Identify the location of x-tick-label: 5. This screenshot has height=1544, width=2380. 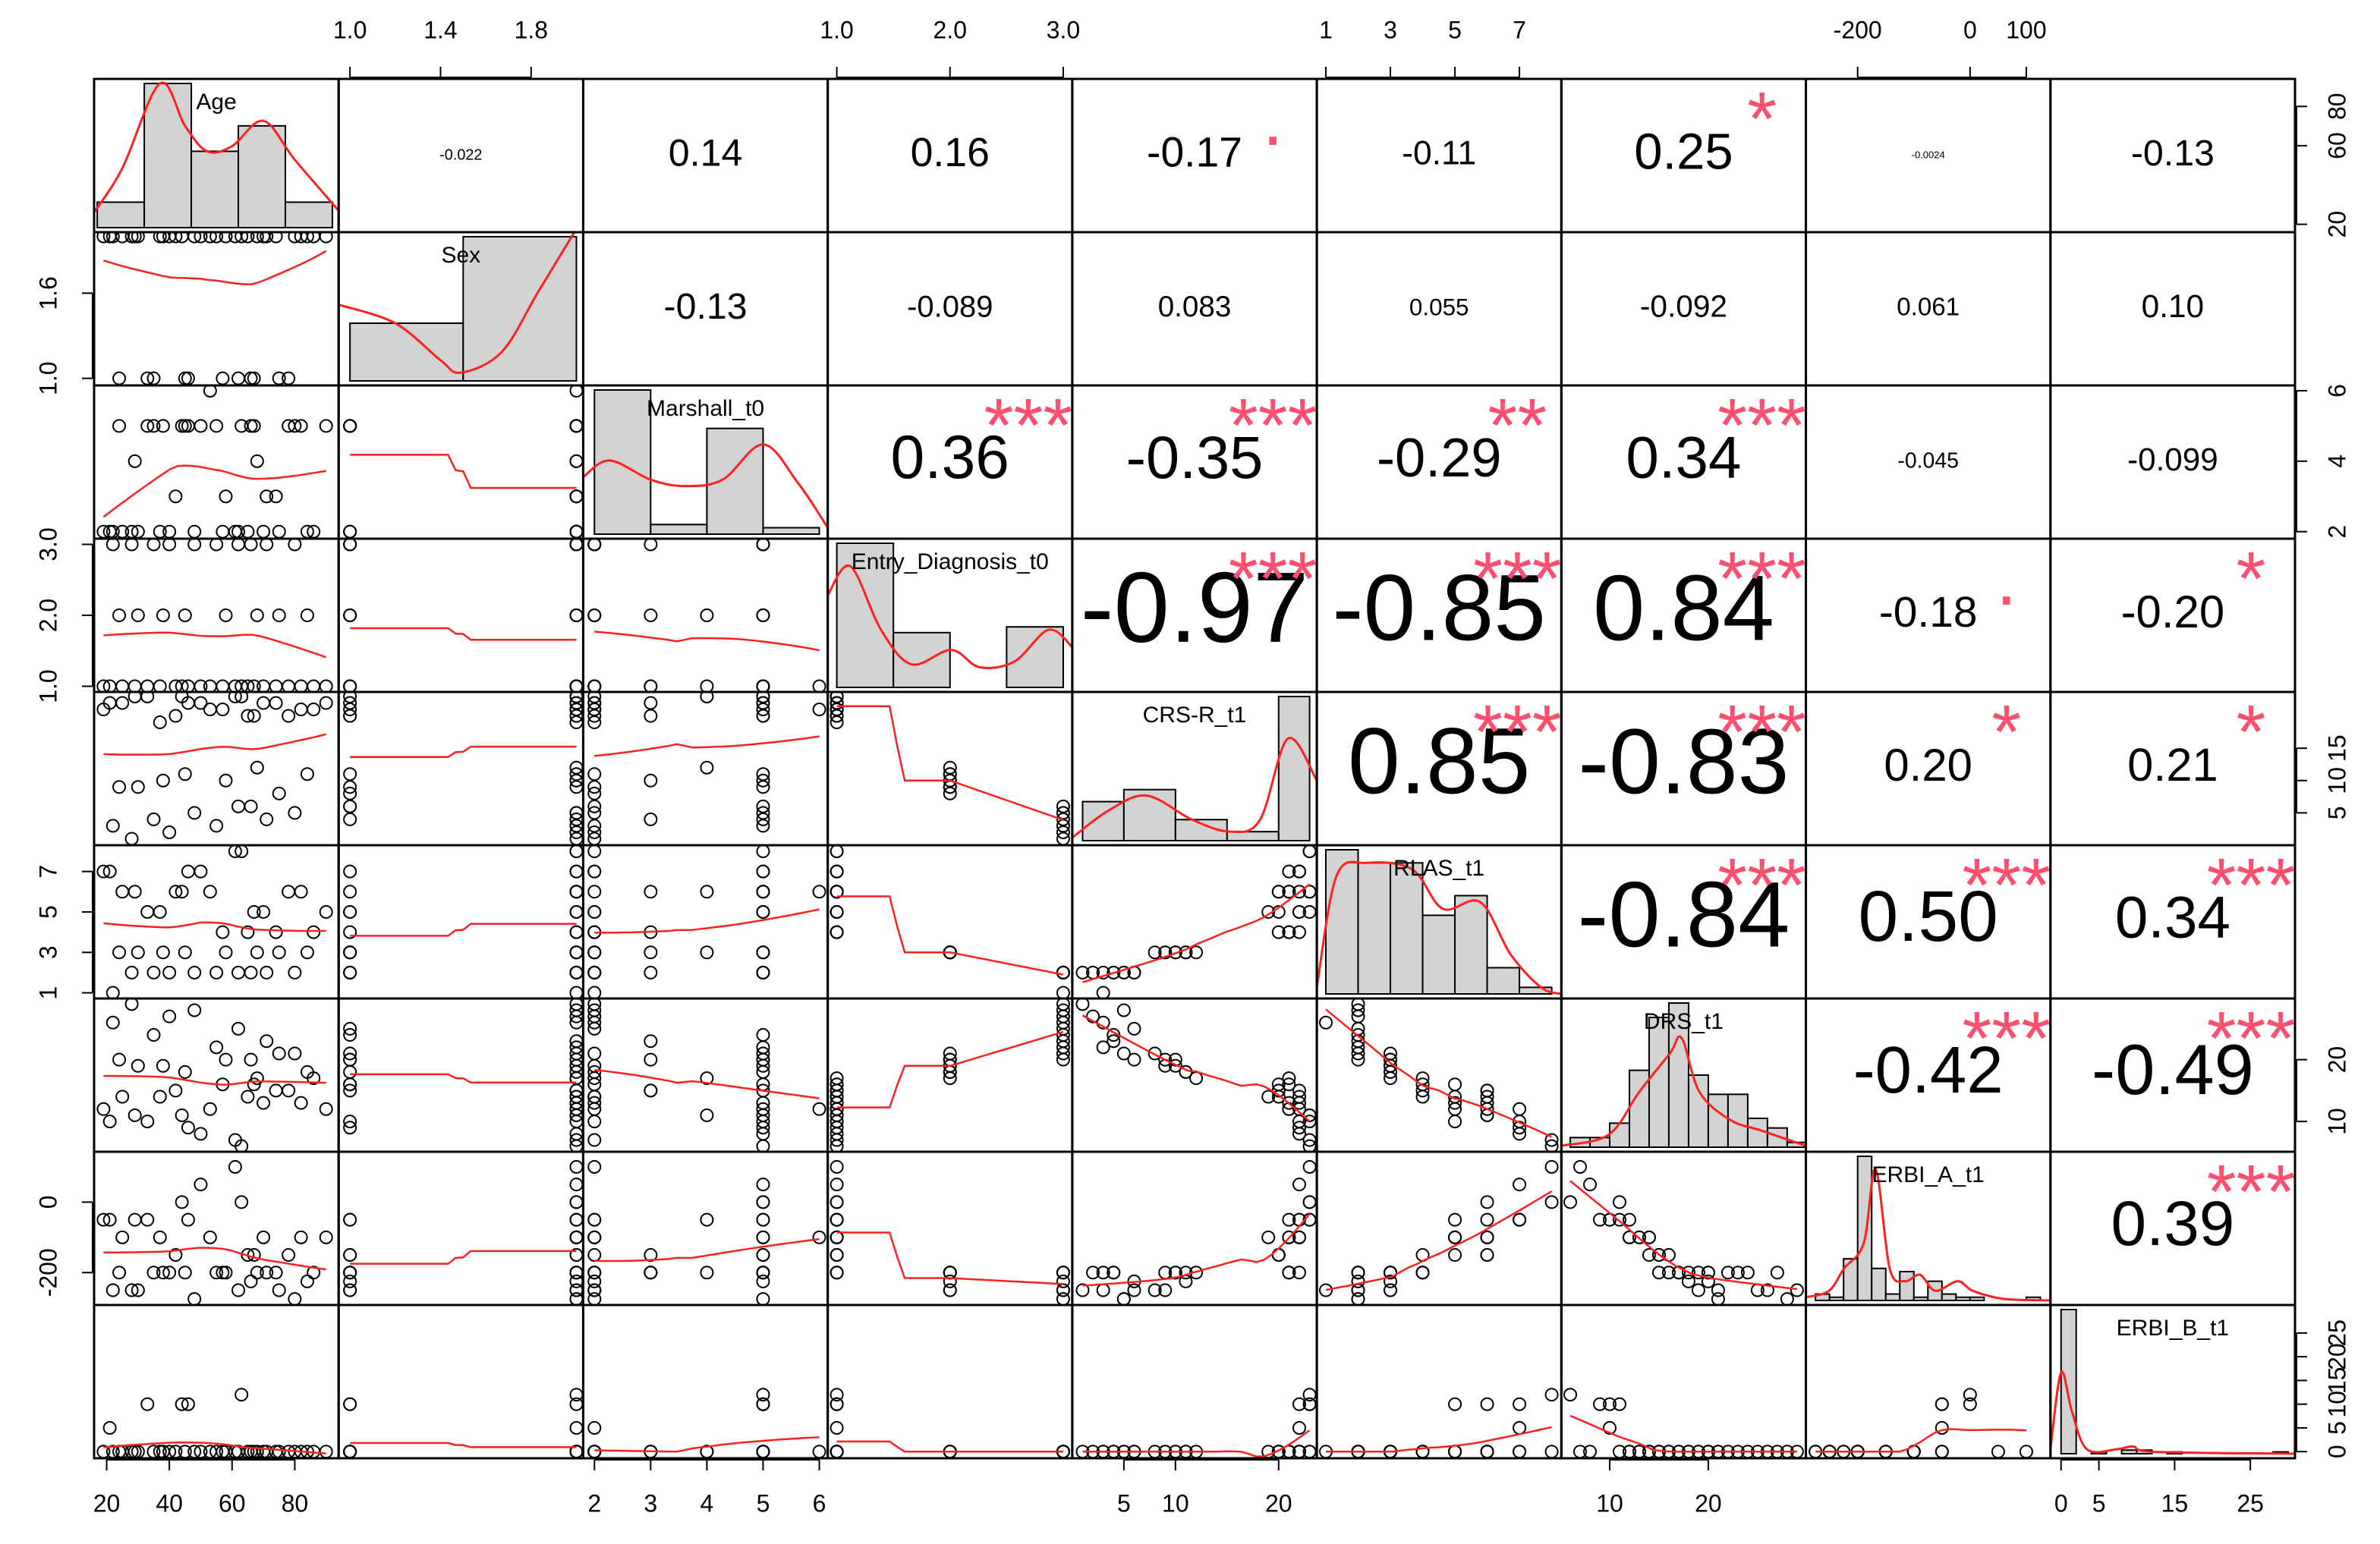
(1124, 1503).